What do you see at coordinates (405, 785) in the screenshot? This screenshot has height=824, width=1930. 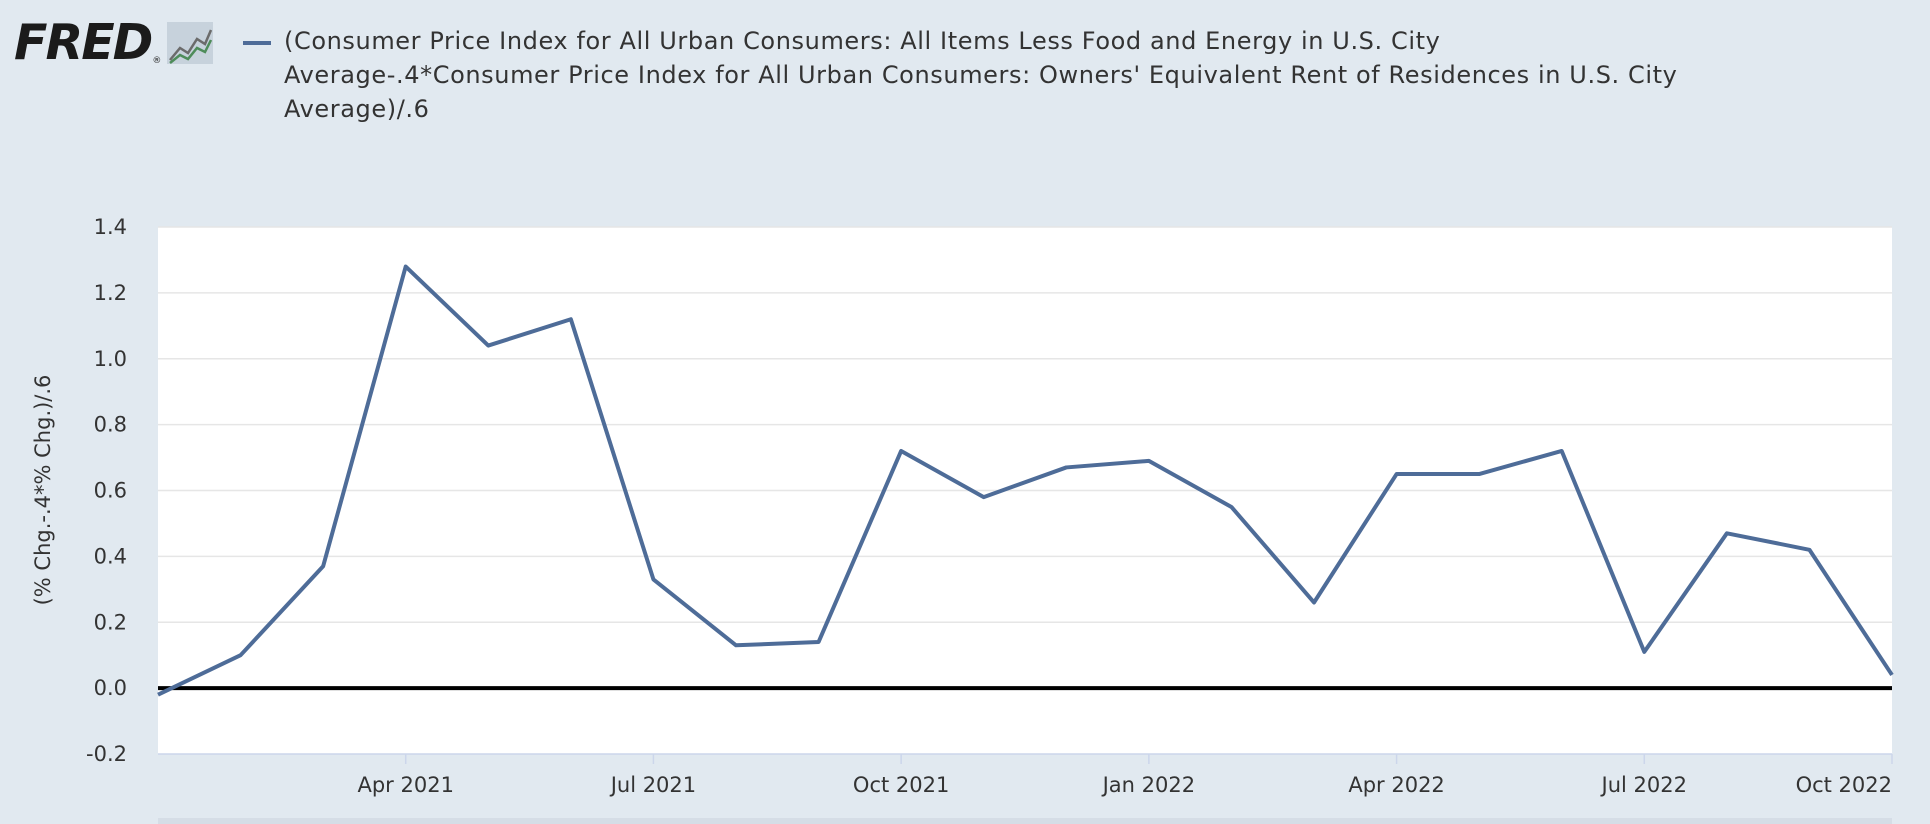 I see `x-tick-label: Apr 2021` at bounding box center [405, 785].